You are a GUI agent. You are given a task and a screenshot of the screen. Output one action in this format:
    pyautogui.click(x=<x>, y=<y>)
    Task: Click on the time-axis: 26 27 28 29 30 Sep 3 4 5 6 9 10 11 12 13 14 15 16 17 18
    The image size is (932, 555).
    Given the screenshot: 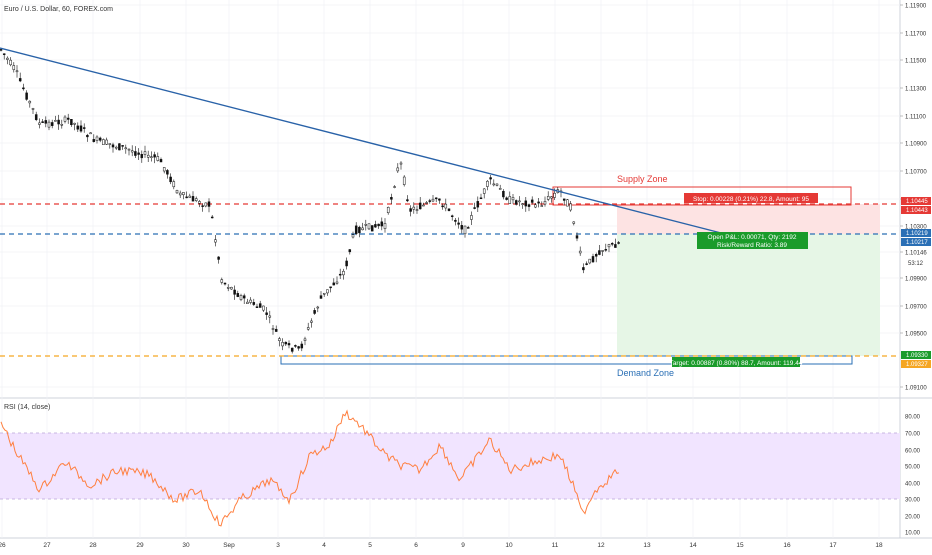 What is the action you would take?
    pyautogui.click(x=441, y=545)
    